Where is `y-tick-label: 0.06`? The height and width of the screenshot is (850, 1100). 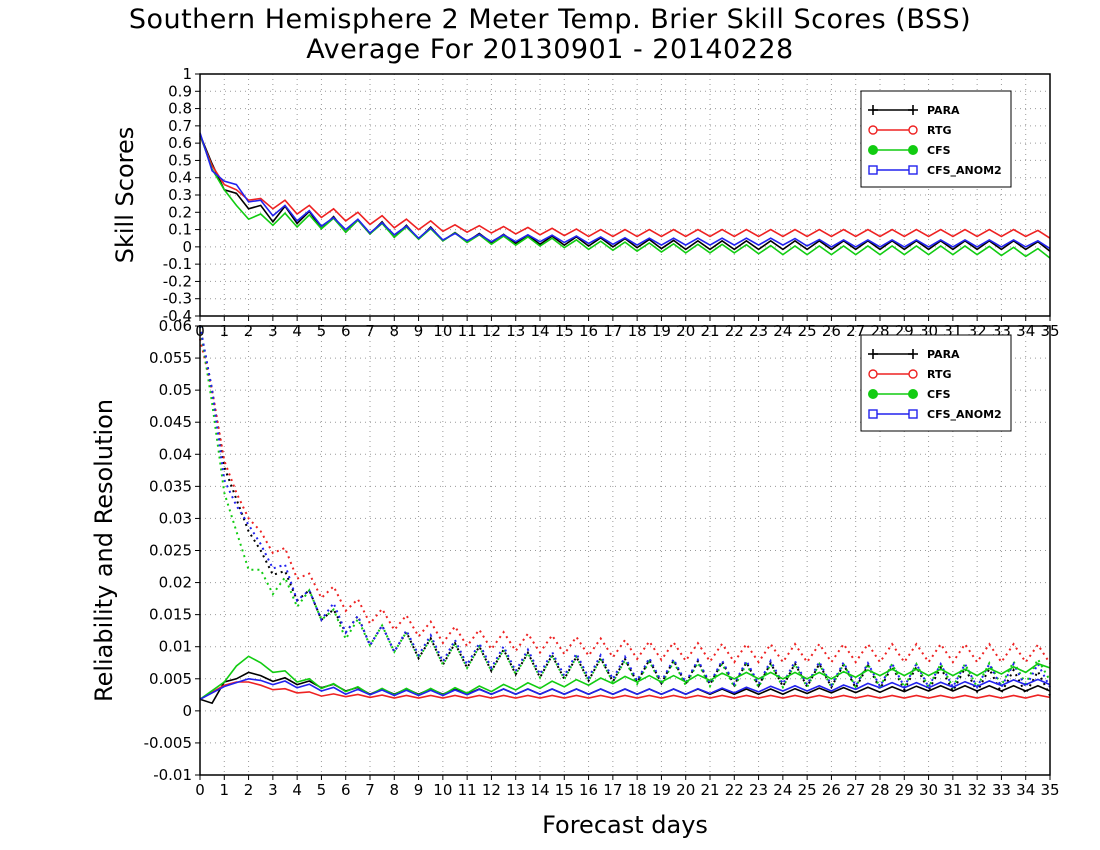 y-tick-label: 0.06 is located at coordinates (175, 326).